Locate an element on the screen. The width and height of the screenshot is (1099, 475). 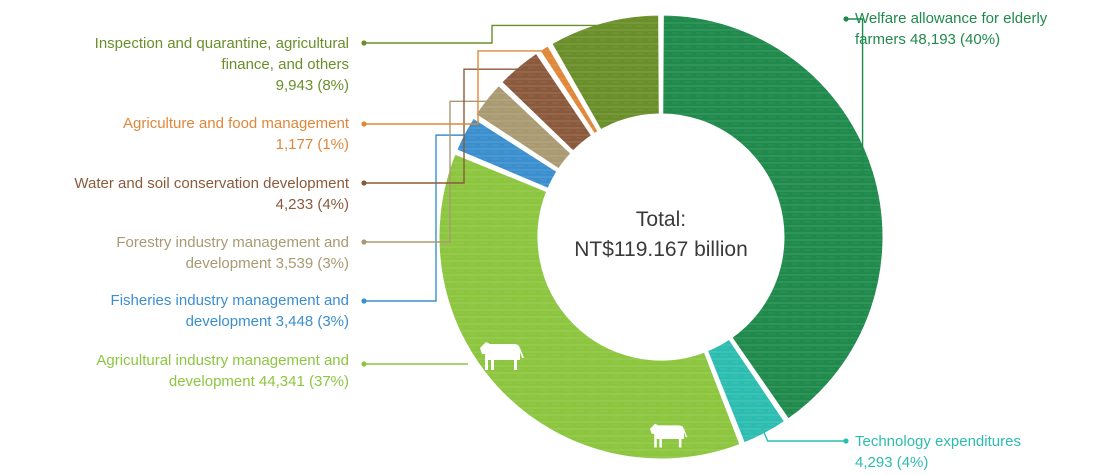
slice-label-agri-line1: Agricultural industry management and is located at coordinates (222, 360).